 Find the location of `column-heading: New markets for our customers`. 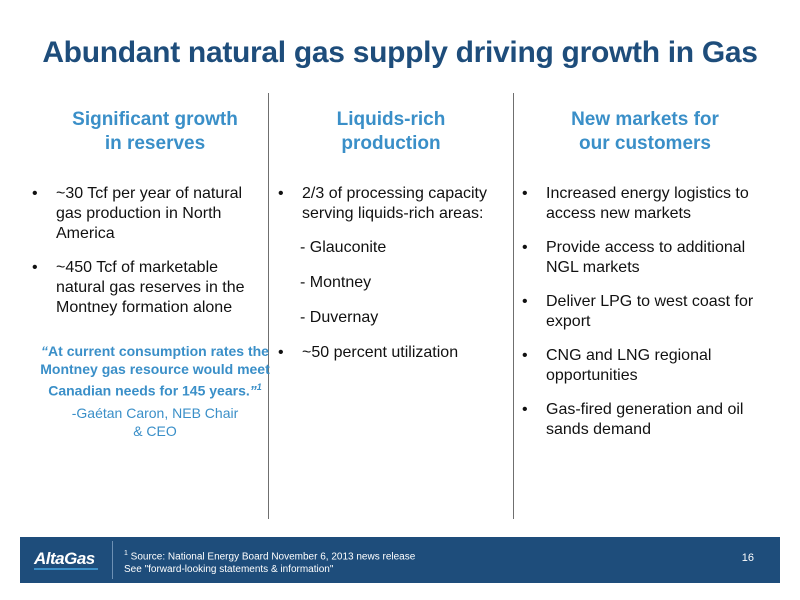

column-heading: New markets for our customers is located at coordinates (645, 132).